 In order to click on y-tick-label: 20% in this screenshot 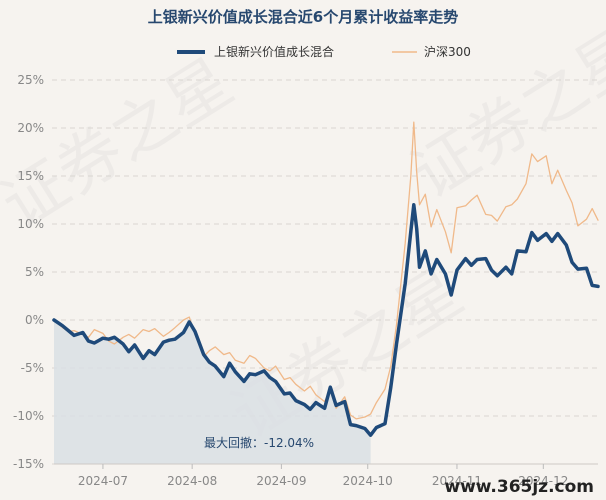, I will do `click(30, 128)`.